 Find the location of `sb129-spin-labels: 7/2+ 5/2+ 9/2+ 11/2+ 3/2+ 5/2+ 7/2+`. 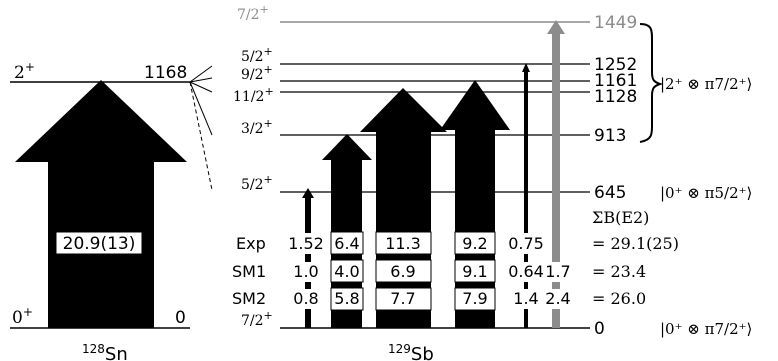

sb129-spin-labels: 7/2+ 5/2+ 9/2+ 11/2+ 3/2+ 5/2+ 7/2+ is located at coordinates (253, 166).